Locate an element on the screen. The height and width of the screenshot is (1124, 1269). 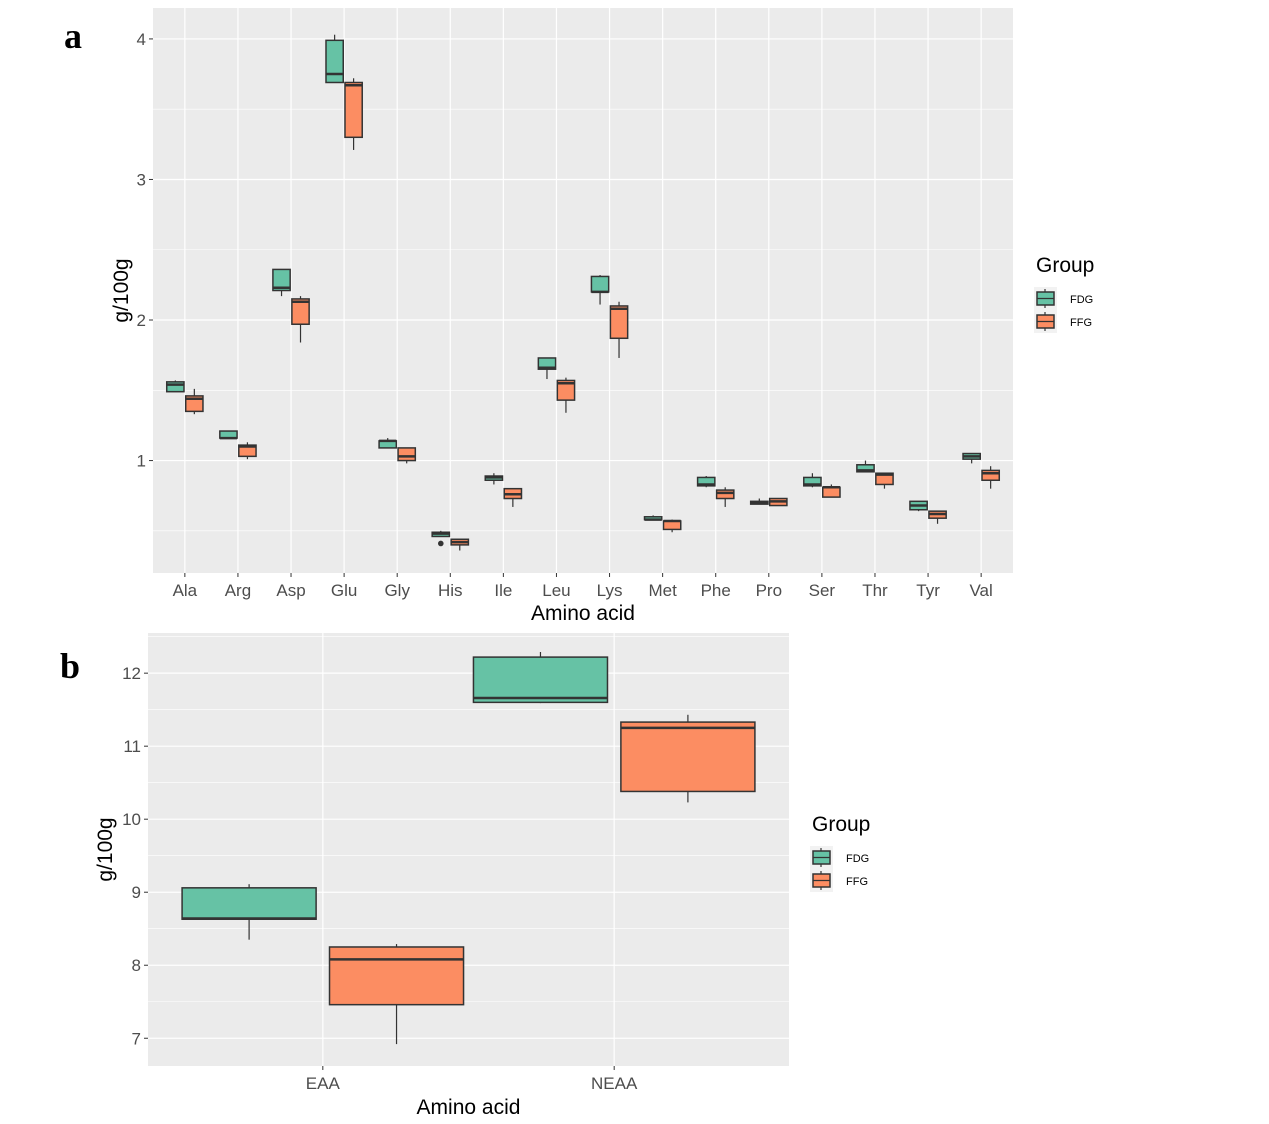
box-fdg-pro is located at coordinates (759, 501).